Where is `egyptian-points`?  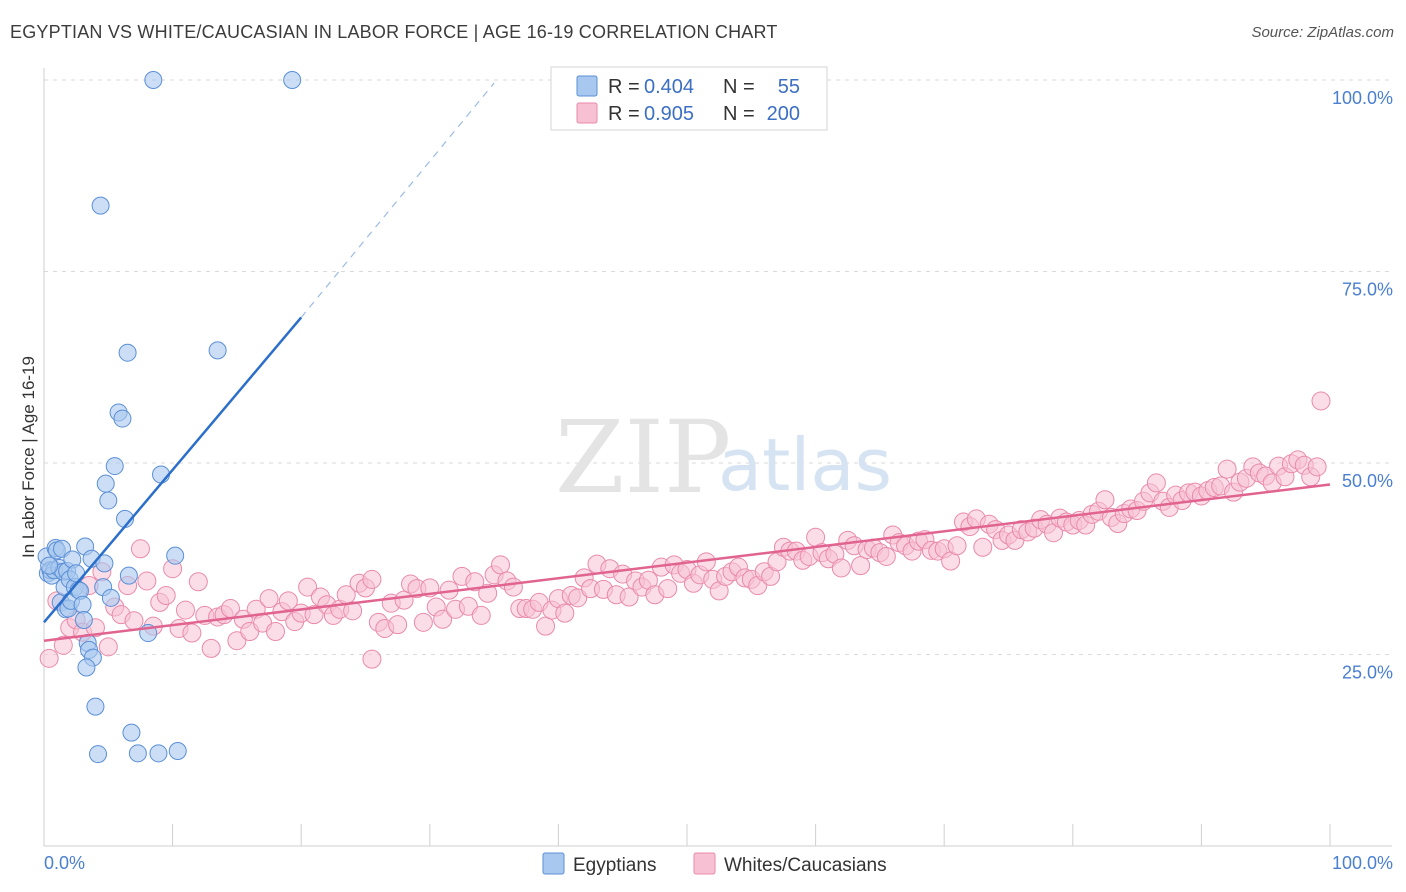 egyptian-points is located at coordinates (169, 417).